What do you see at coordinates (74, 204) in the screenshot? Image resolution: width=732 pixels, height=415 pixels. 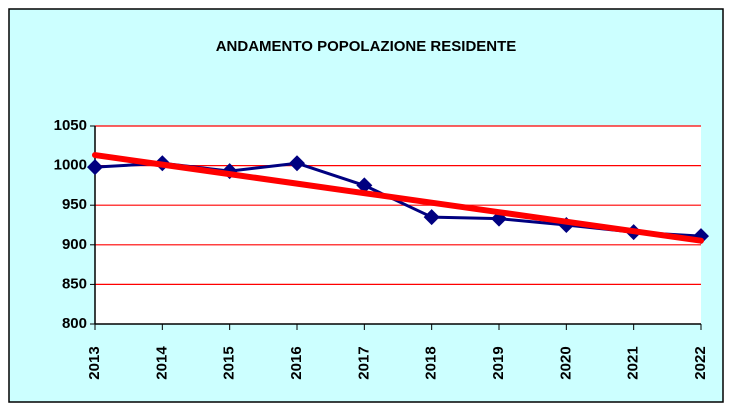 I see `y-tick-label: 950` at bounding box center [74, 204].